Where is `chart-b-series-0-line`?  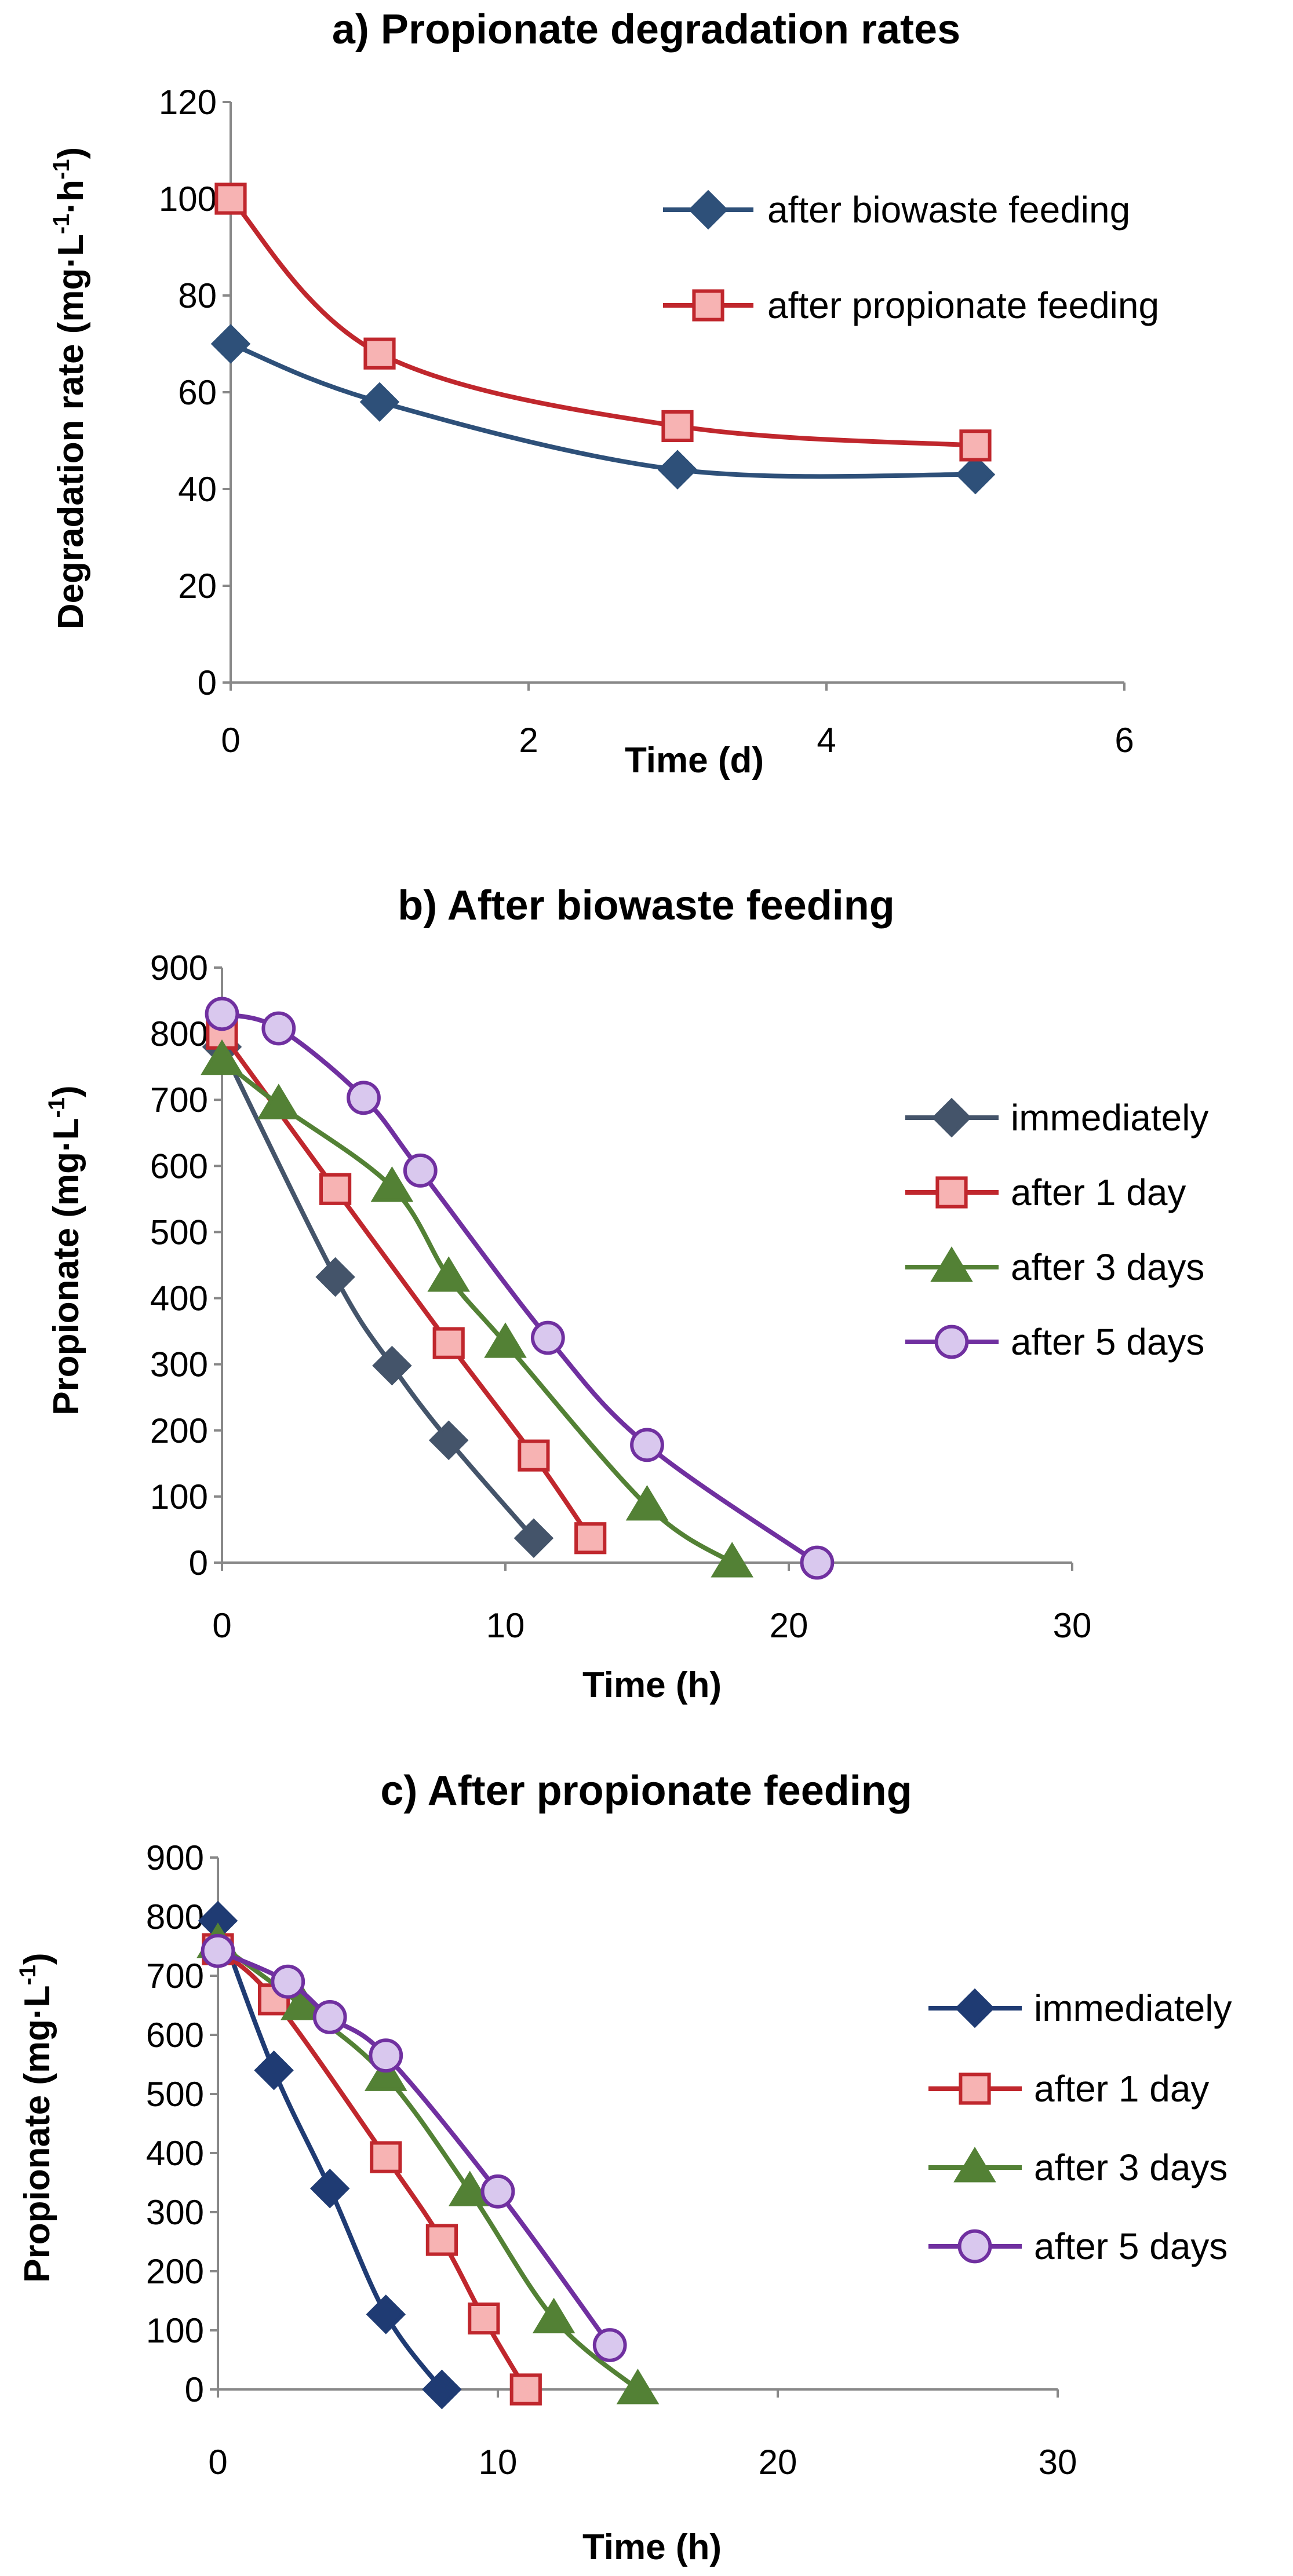 chart-b-series-0-line is located at coordinates (378, 1293).